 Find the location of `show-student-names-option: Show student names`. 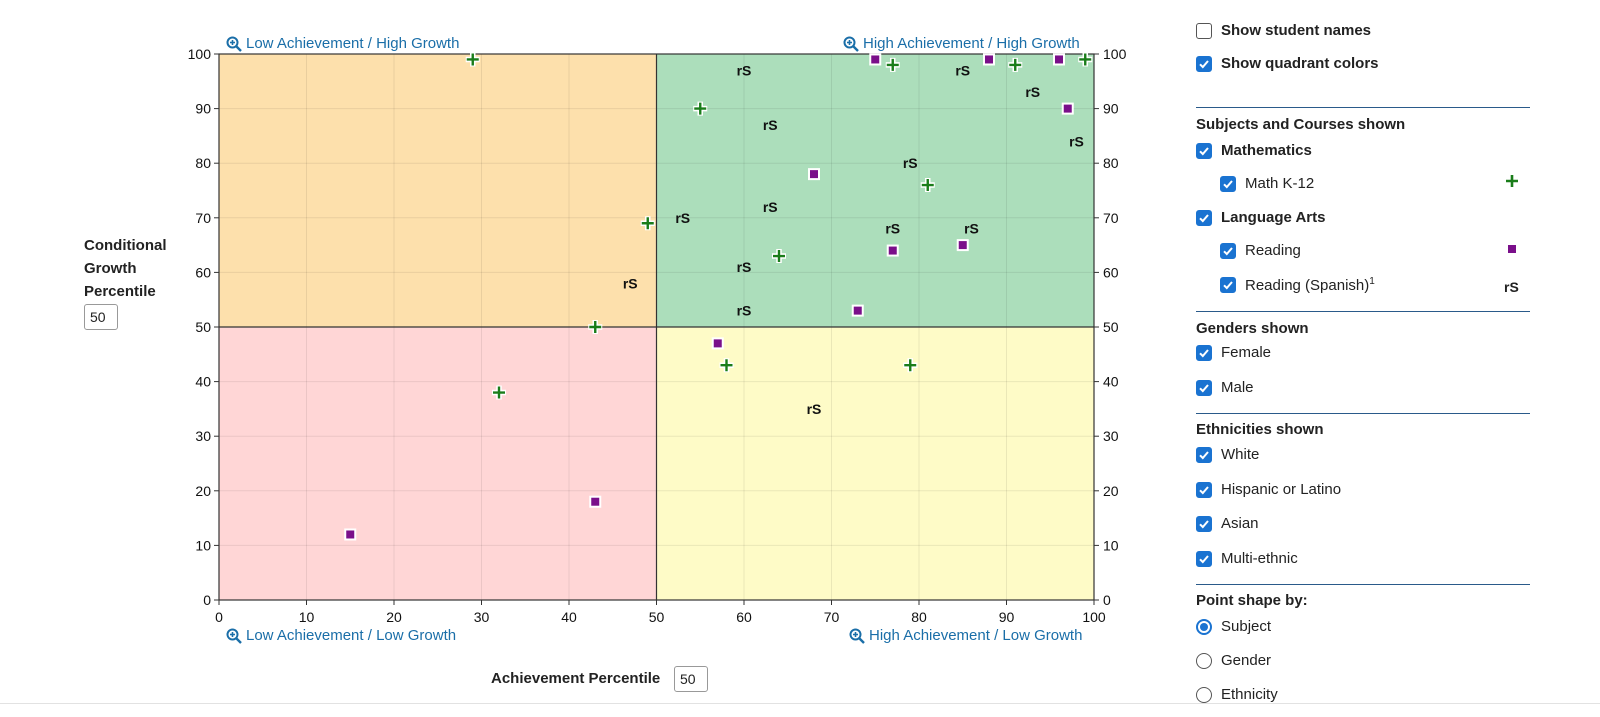

show-student-names-option: Show student names is located at coordinates (1283, 30).